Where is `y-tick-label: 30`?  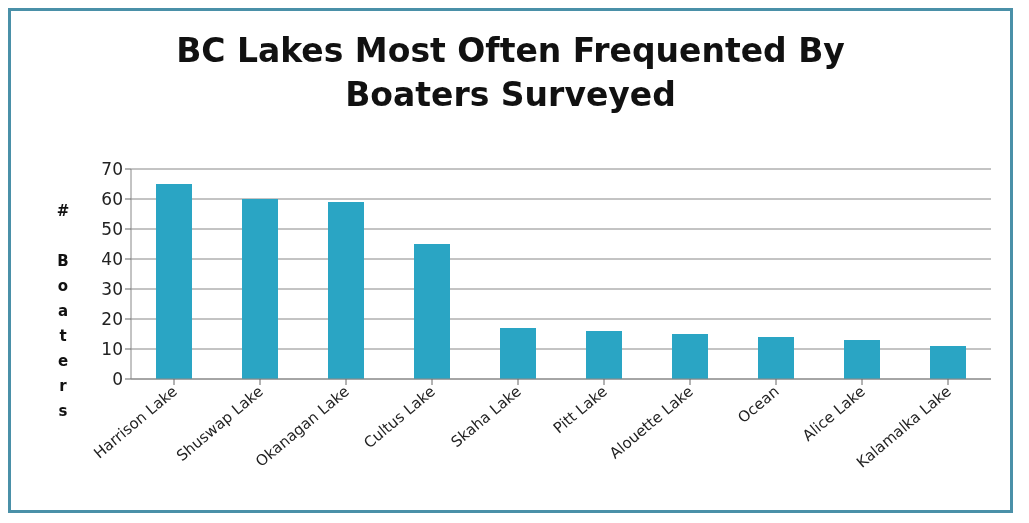 y-tick-label: 30 is located at coordinates (112, 289).